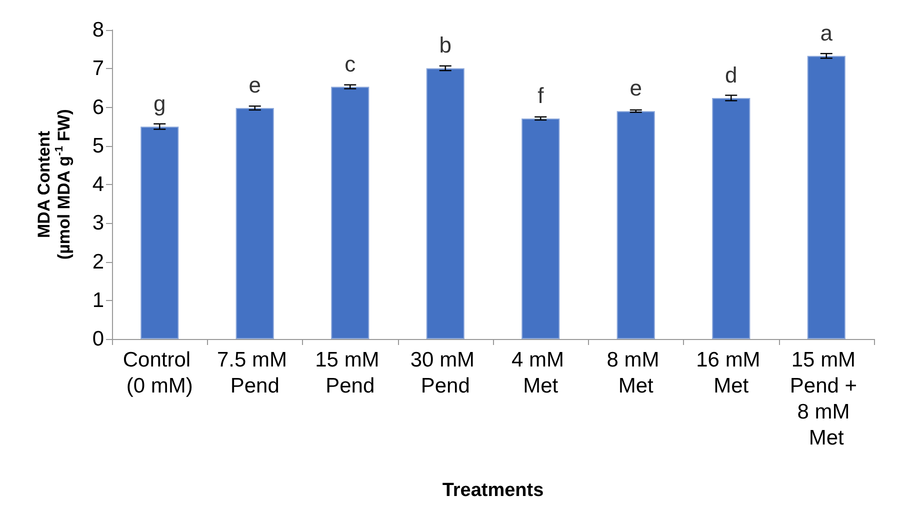 This screenshot has height=530, width=897. Describe the element at coordinates (98, 300) in the screenshot. I see `y-tick-label: 1` at that location.